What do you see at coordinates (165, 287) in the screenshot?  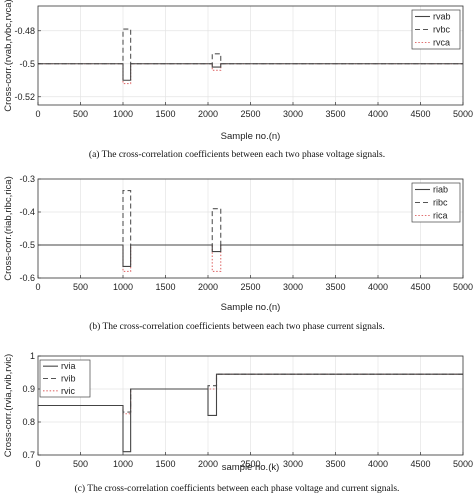 I see `chart-2-x-tick-label: 1500` at bounding box center [165, 287].